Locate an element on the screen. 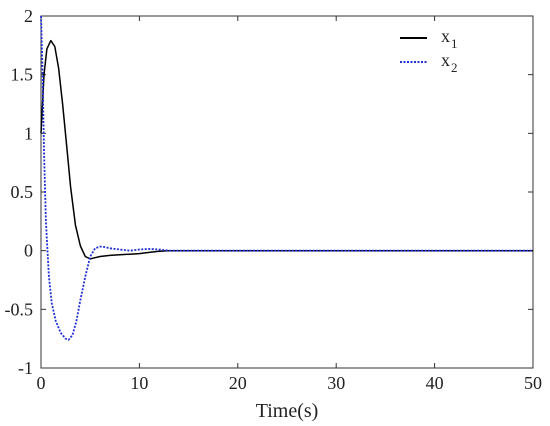 This screenshot has width=550, height=426. y-tick-label: -0.5 is located at coordinates (19, 309).